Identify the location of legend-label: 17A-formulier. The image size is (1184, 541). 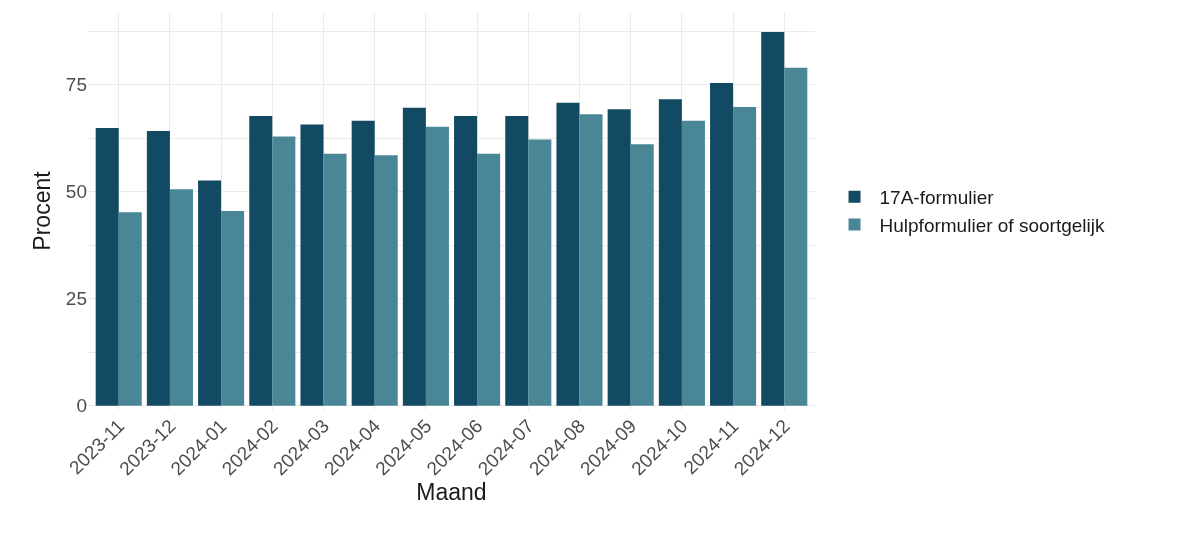
(937, 198).